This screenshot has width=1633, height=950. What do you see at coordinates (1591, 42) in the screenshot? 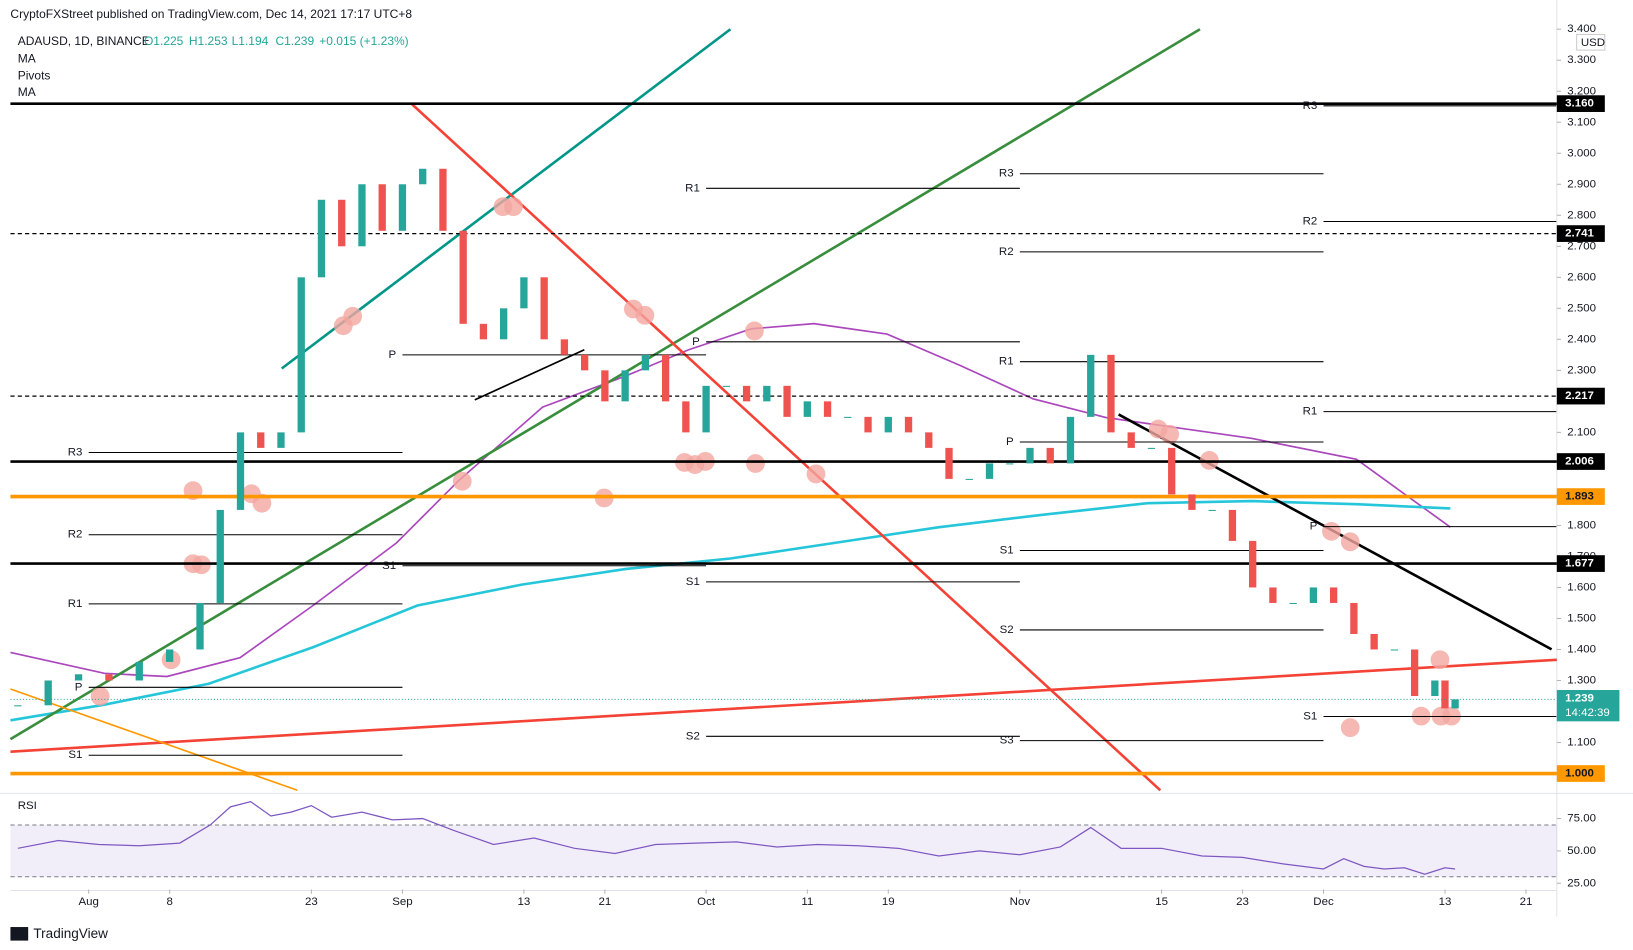
I see `currency-box` at bounding box center [1591, 42].